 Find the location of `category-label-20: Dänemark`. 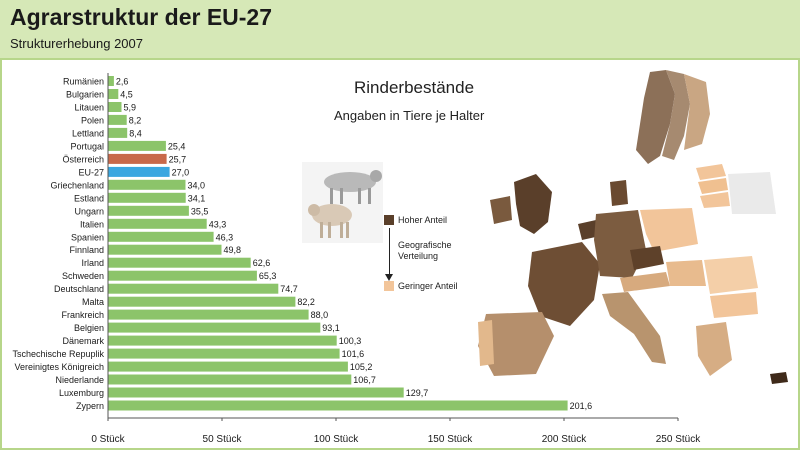

category-label-20: Dänemark is located at coordinates (83, 341).